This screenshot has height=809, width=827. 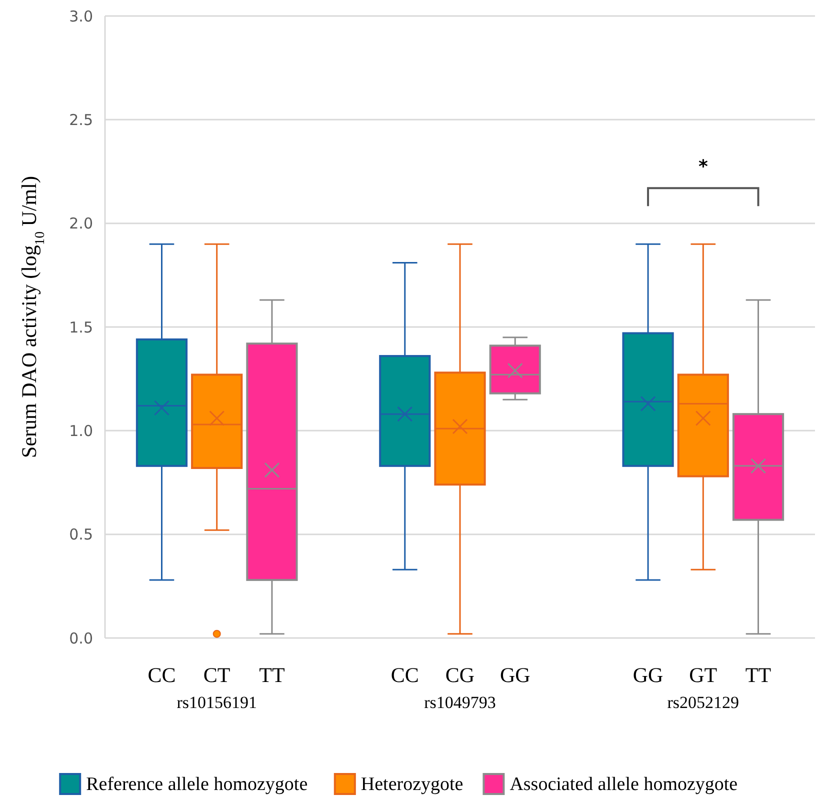 I want to click on y-tick-label: 0.5, so click(x=81, y=535).